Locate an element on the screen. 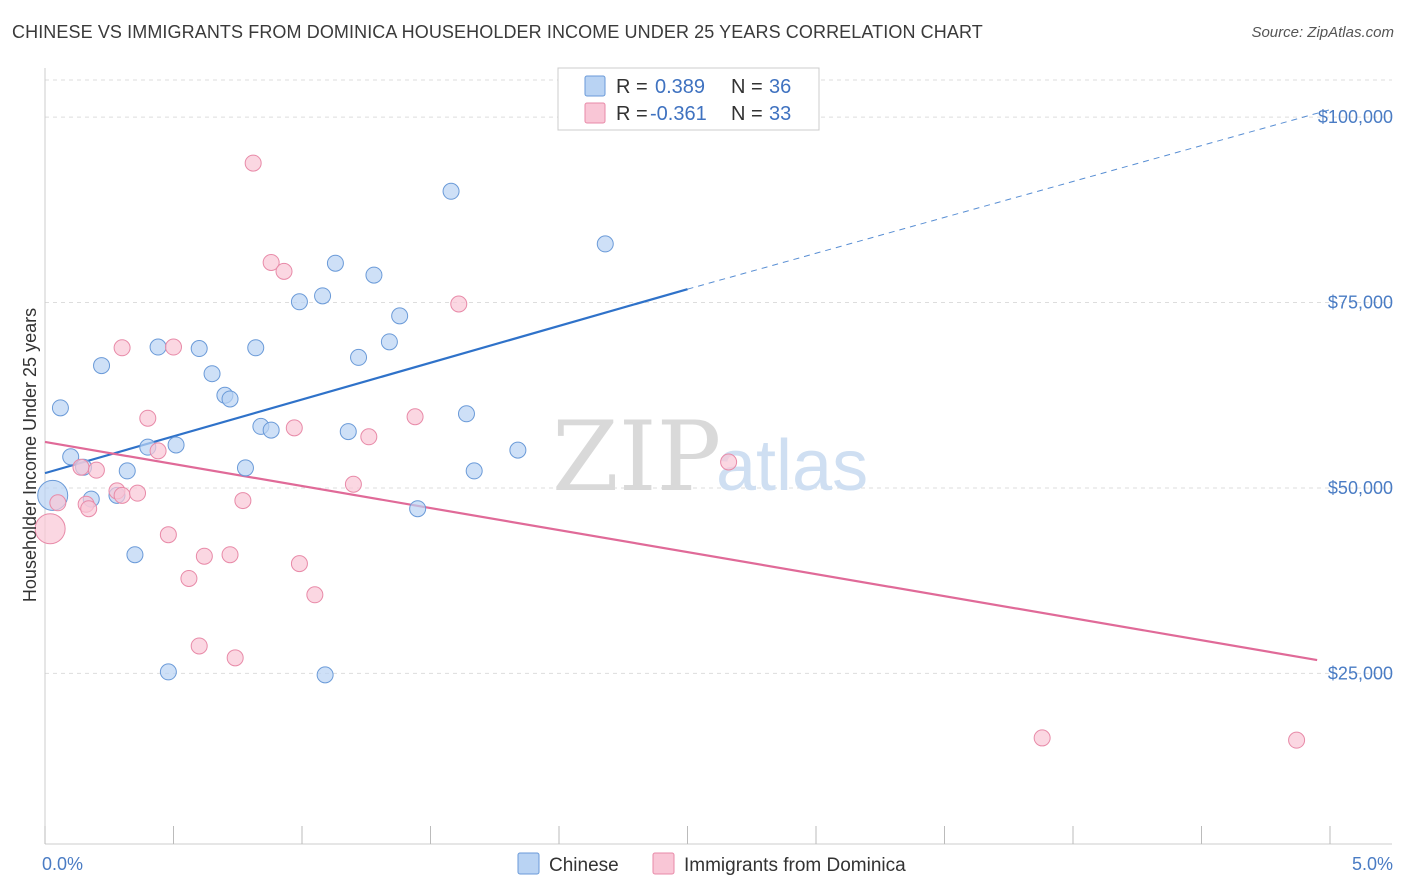 The image size is (1406, 892). source-credit: Source: ZipAtlas.com is located at coordinates (1322, 32).